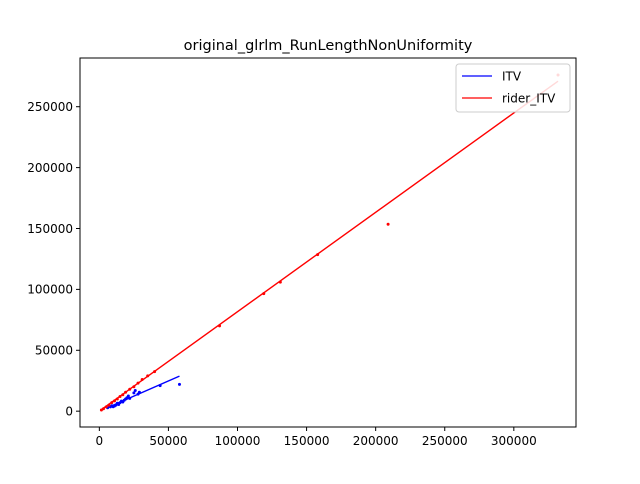 The height and width of the screenshot is (484, 640). Describe the element at coordinates (307, 441) in the screenshot. I see `x-tick-label: 150000` at that location.